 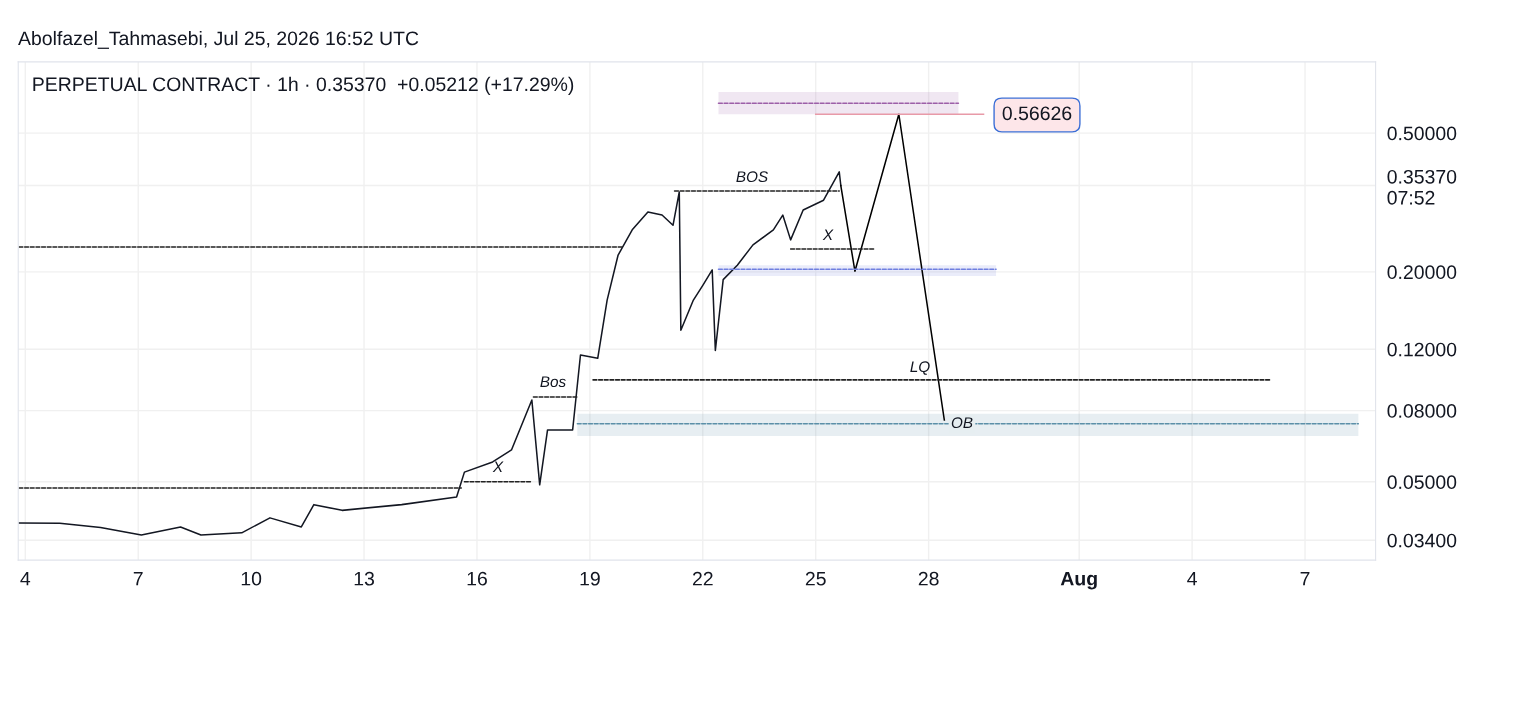 What do you see at coordinates (553, 382) in the screenshot?
I see `annotation: Bos` at bounding box center [553, 382].